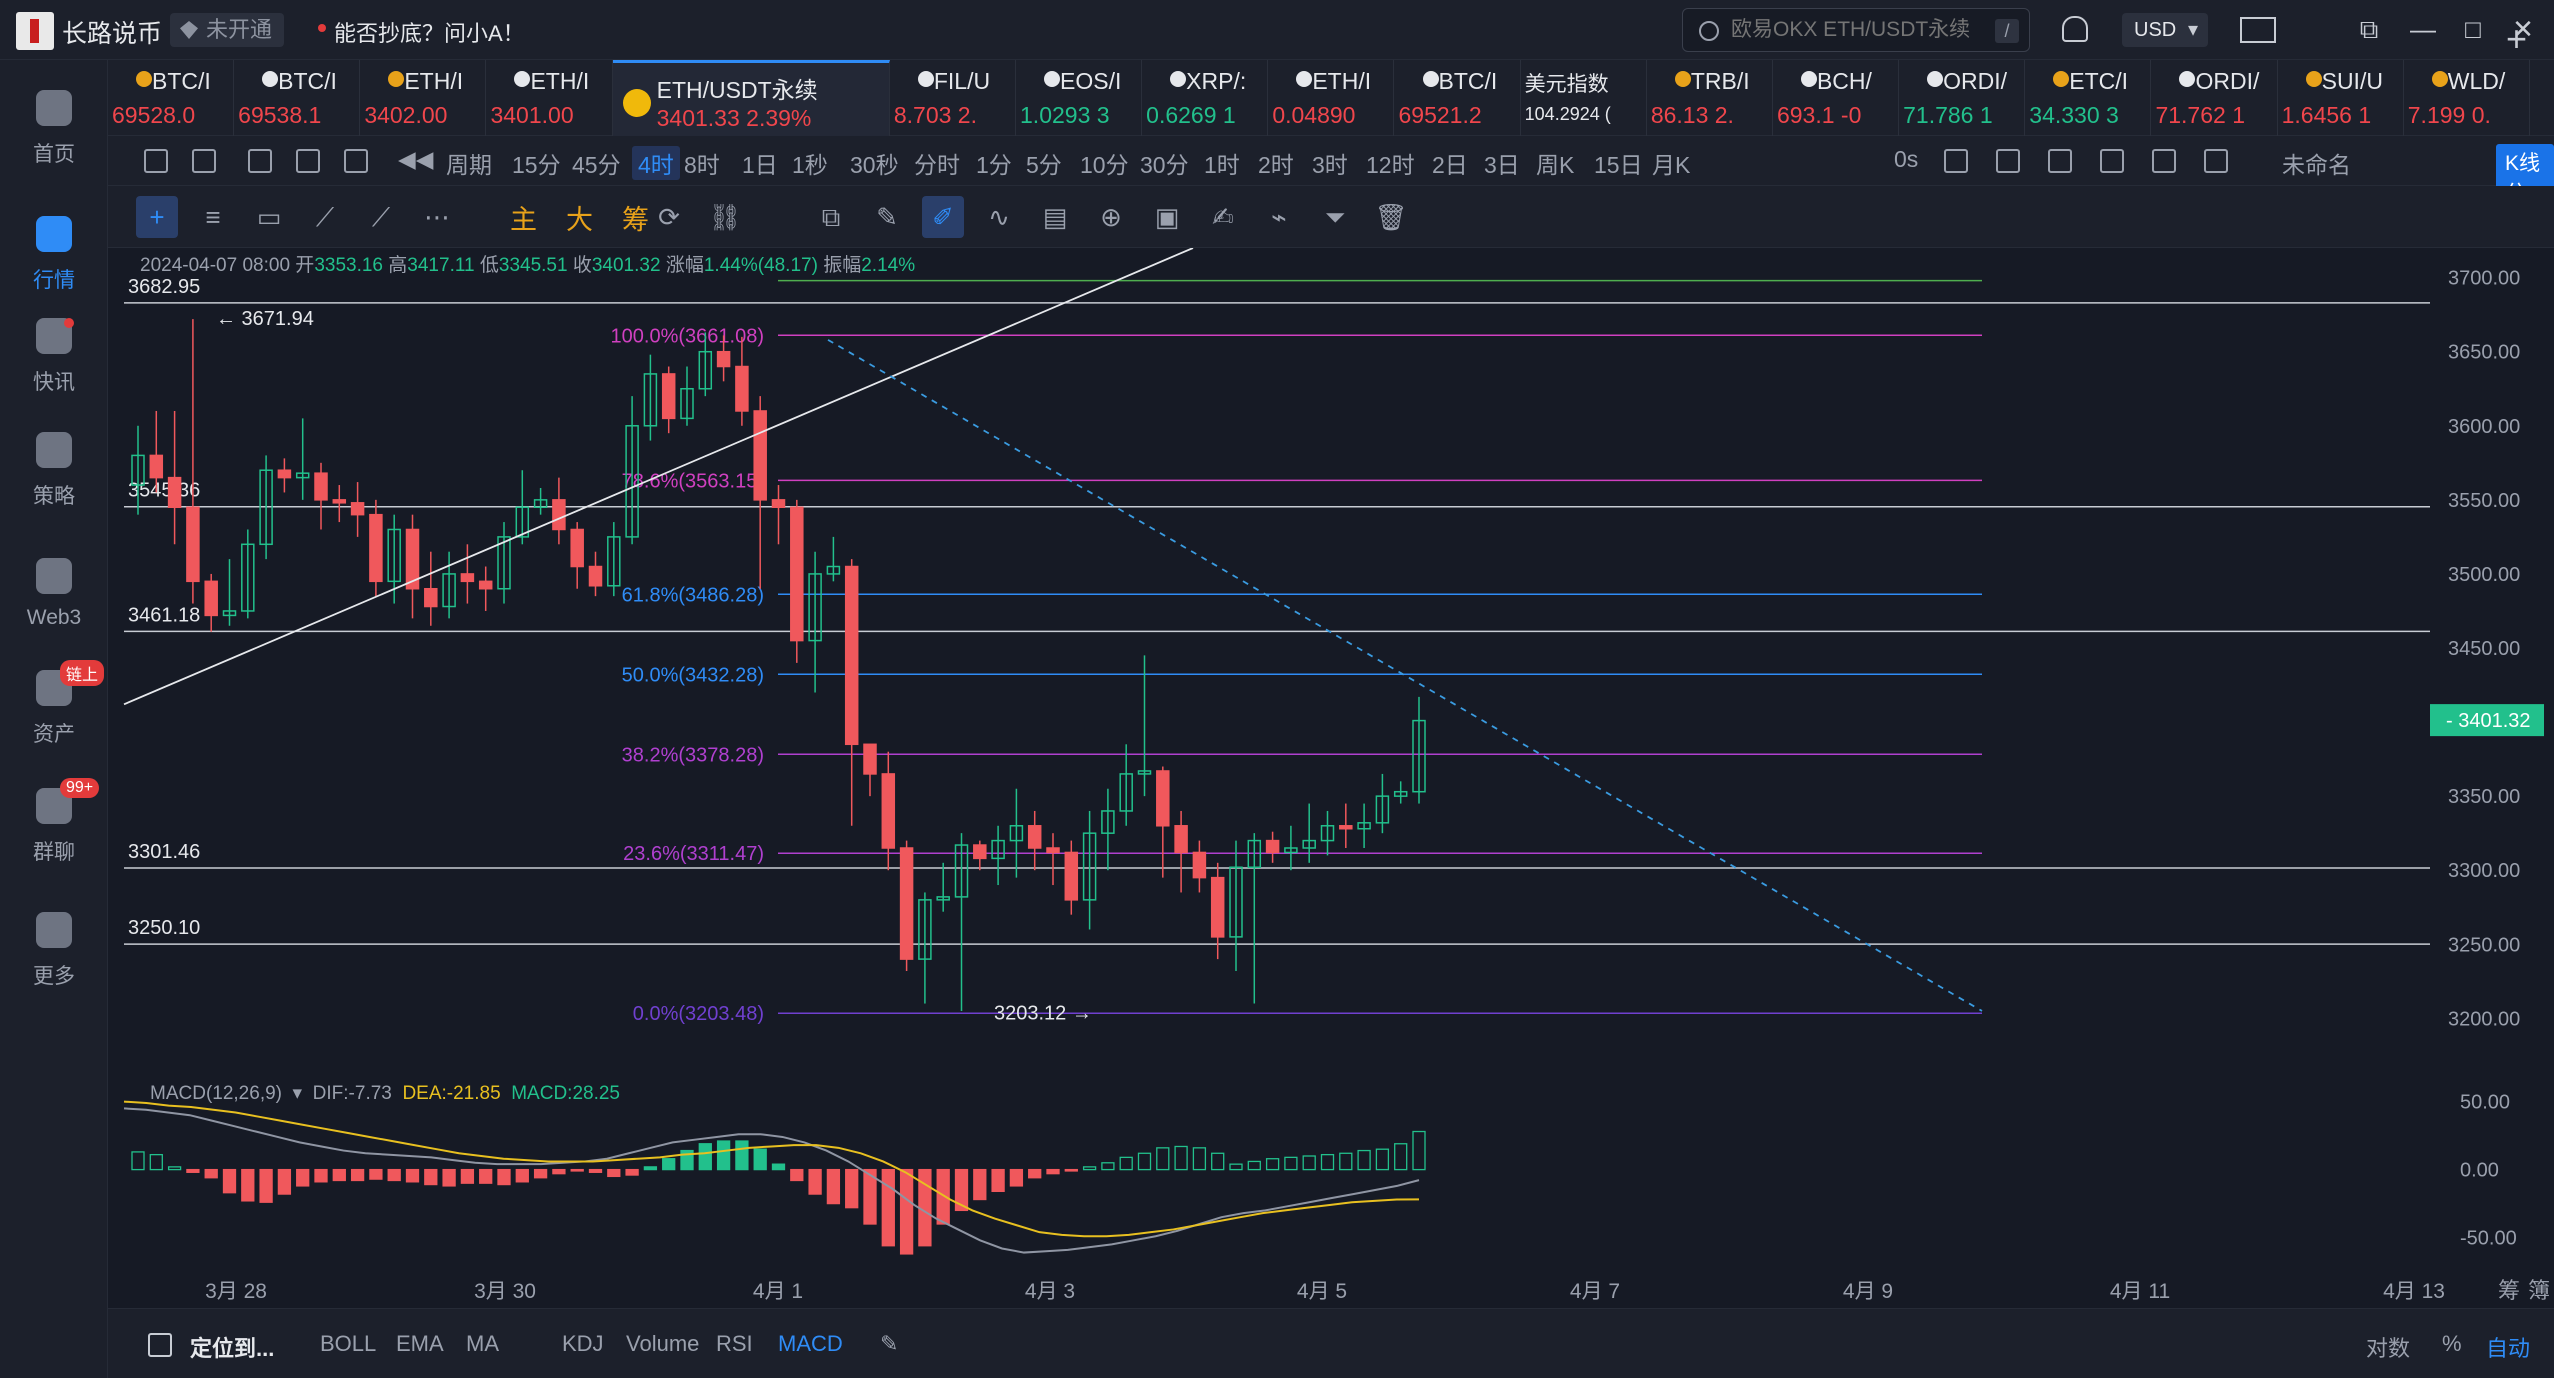  I want to click on sidebar-item-6: 群聊 99+, so click(54, 828).